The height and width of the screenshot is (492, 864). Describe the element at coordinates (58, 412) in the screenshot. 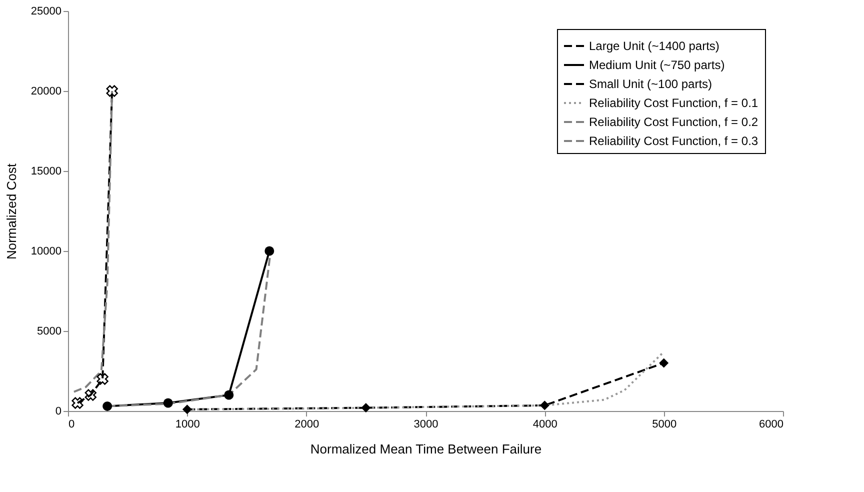

I see `y-tick-label: 0` at that location.